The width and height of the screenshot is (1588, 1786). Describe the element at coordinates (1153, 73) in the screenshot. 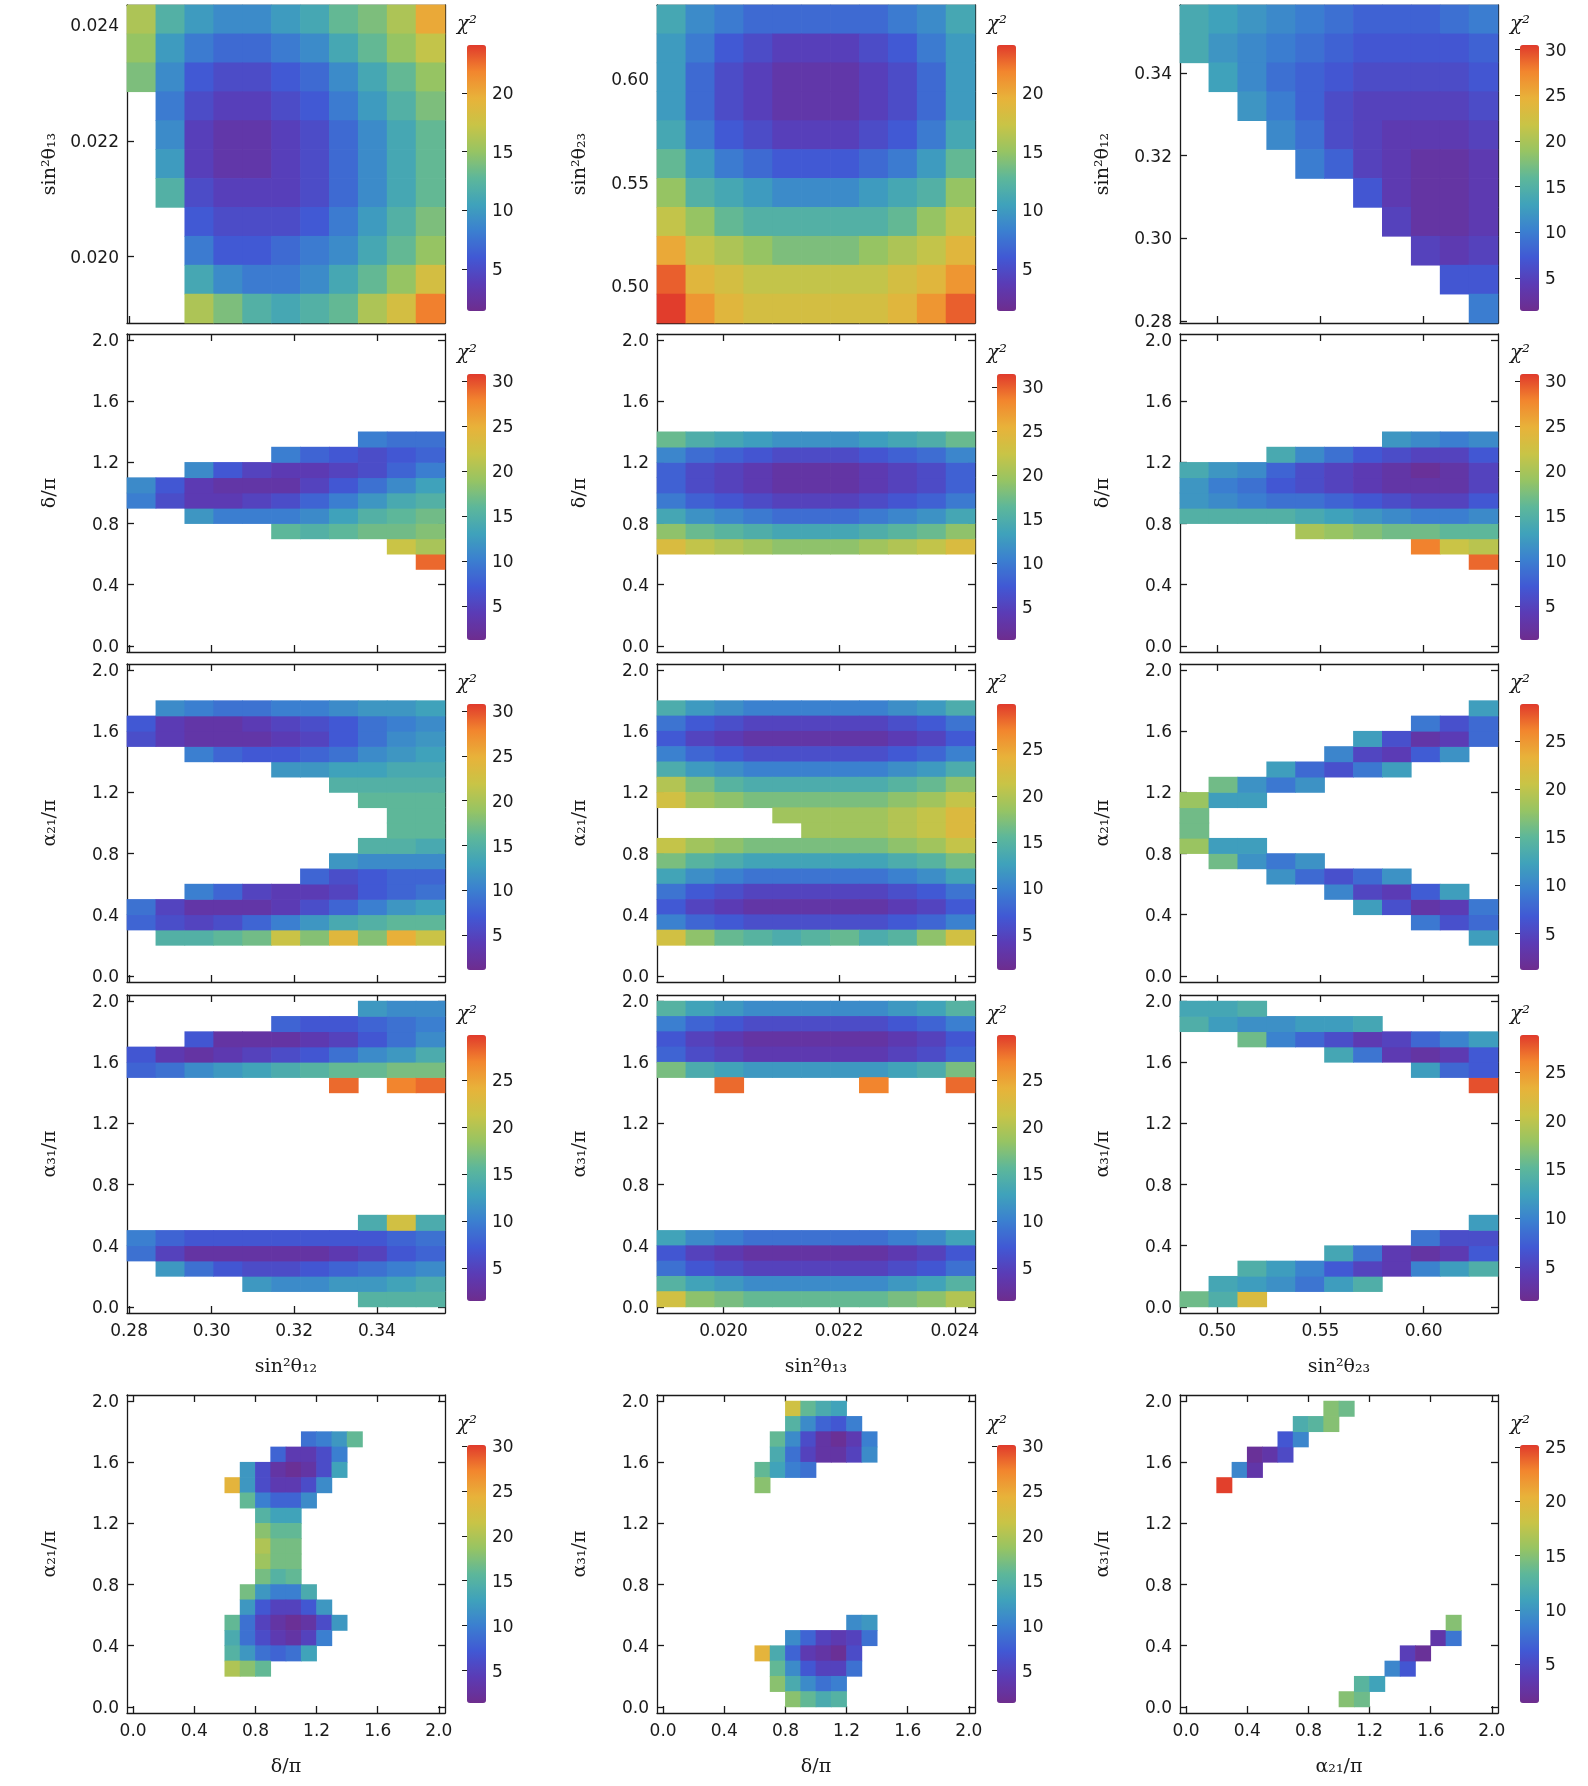

I see `y-tick-label: 0.34` at that location.